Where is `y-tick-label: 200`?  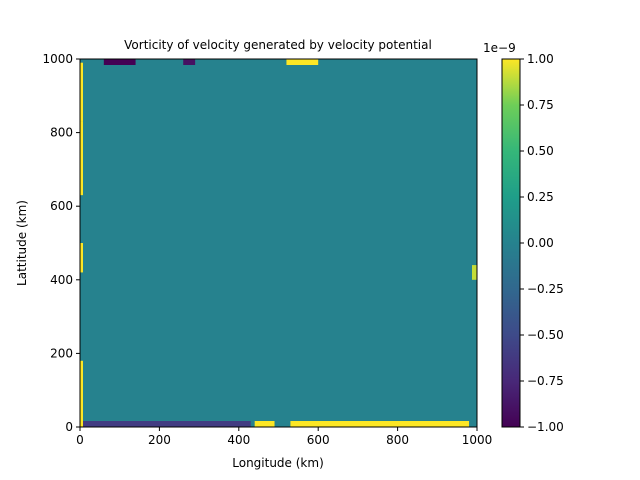
y-tick-label: 200 is located at coordinates (61, 353).